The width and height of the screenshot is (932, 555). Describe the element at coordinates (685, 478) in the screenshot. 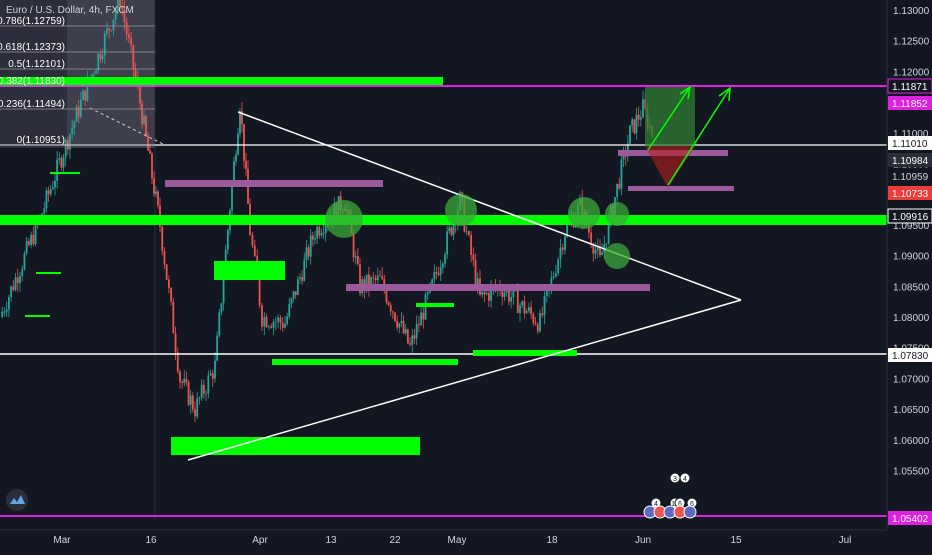

I see `event-badge: 4` at that location.